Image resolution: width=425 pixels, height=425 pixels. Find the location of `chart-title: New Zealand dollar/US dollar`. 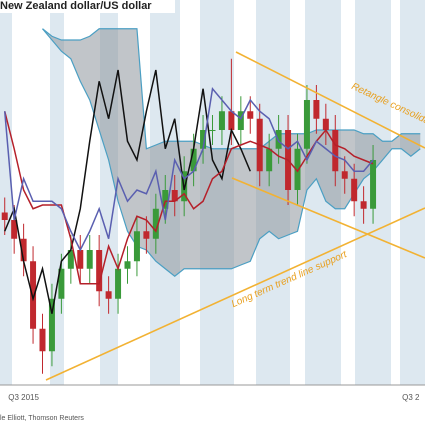

chart-title: New Zealand dollar/US dollar is located at coordinates (76, 6).